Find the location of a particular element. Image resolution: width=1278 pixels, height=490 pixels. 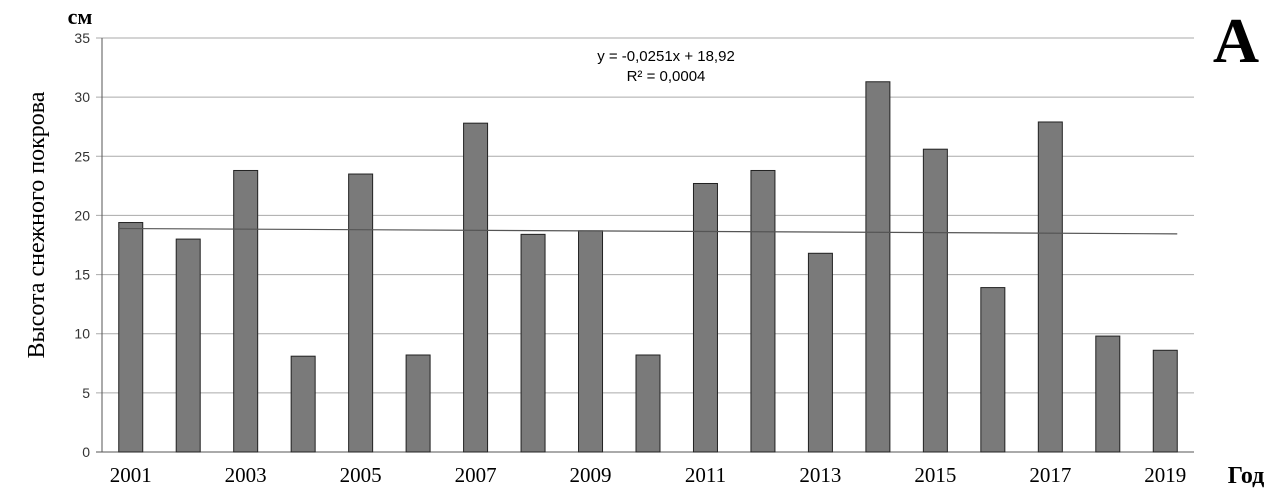

trendline-group is located at coordinates (648, 231).